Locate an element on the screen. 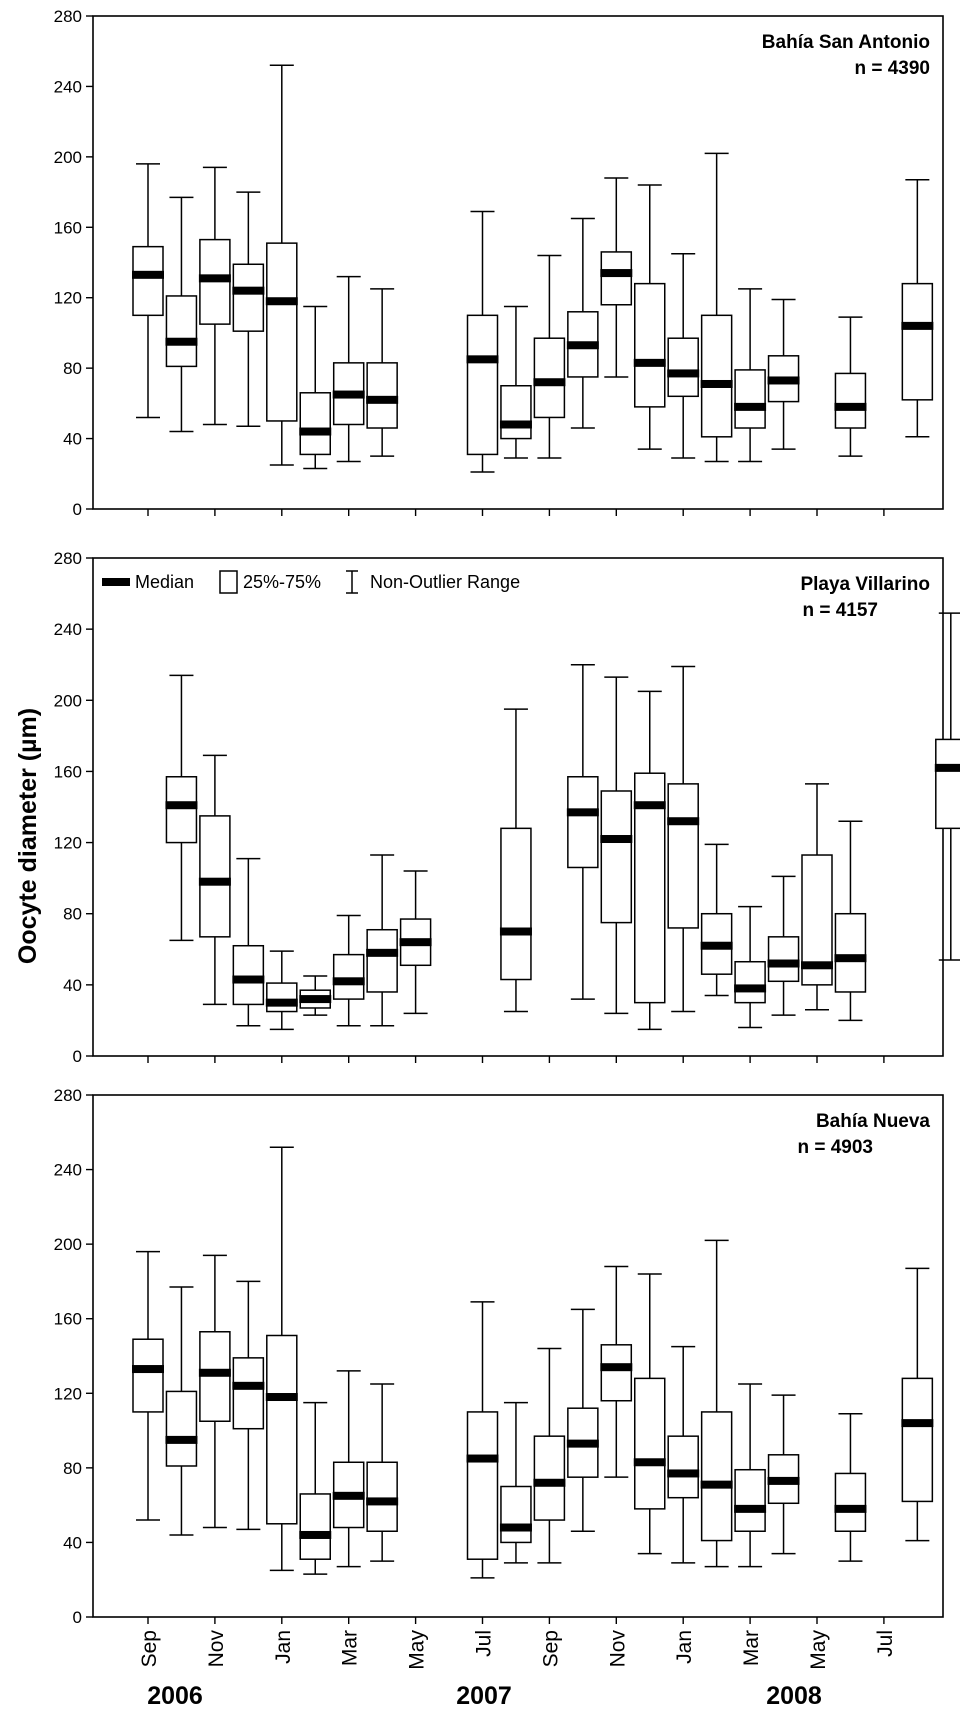 This screenshot has width=960, height=1715. legend: Median 25%-75% Non-Outlier Range is located at coordinates (311, 582).